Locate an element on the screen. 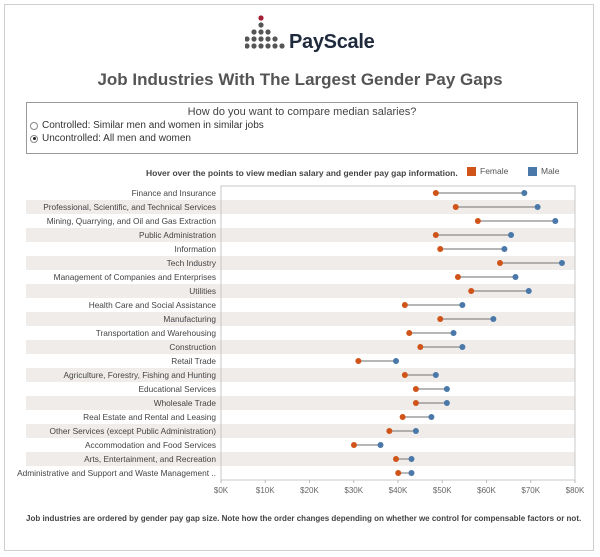  industry-label: Transportation and Warehousing is located at coordinates (156, 333).